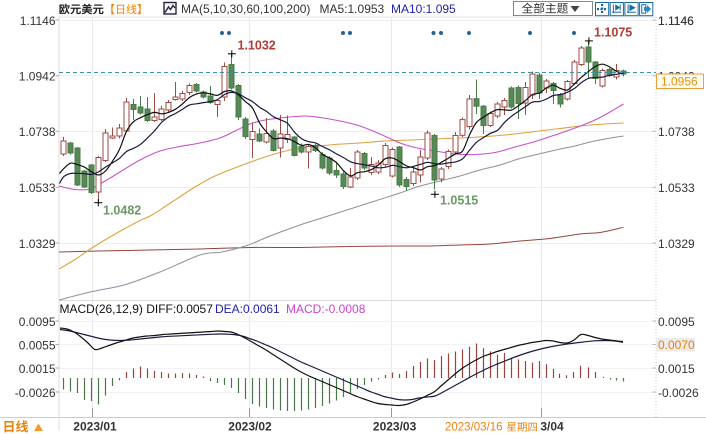  Describe the element at coordinates (679, 81) in the screenshot. I see `svg-text: 1.0956` at that location.